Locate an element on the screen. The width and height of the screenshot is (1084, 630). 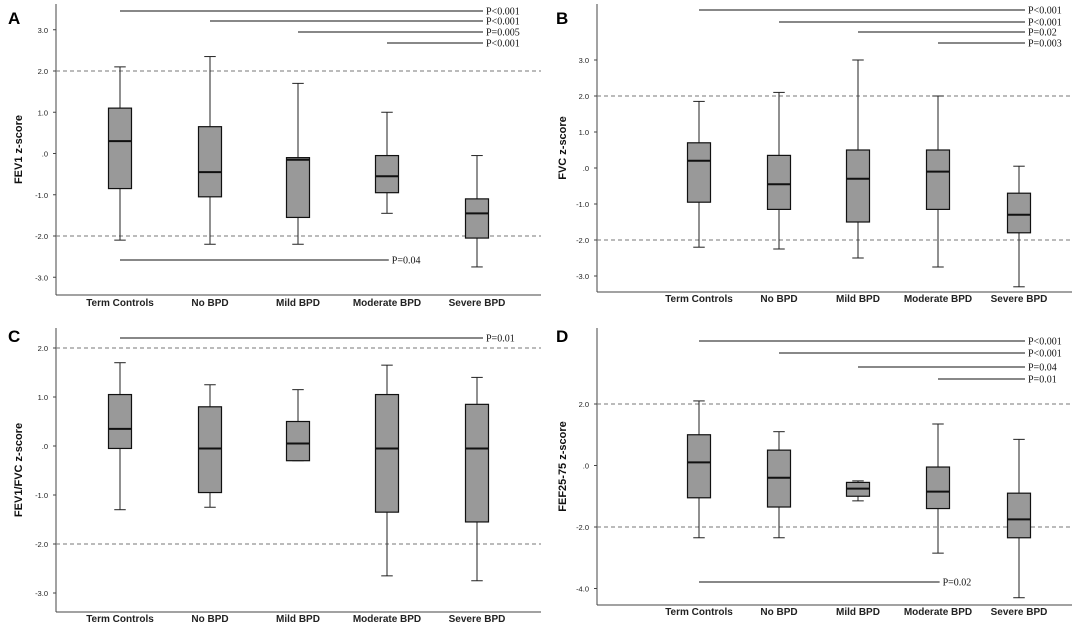
y-axis-label: FEF25-75 z-score is located at coordinates (563, 466).